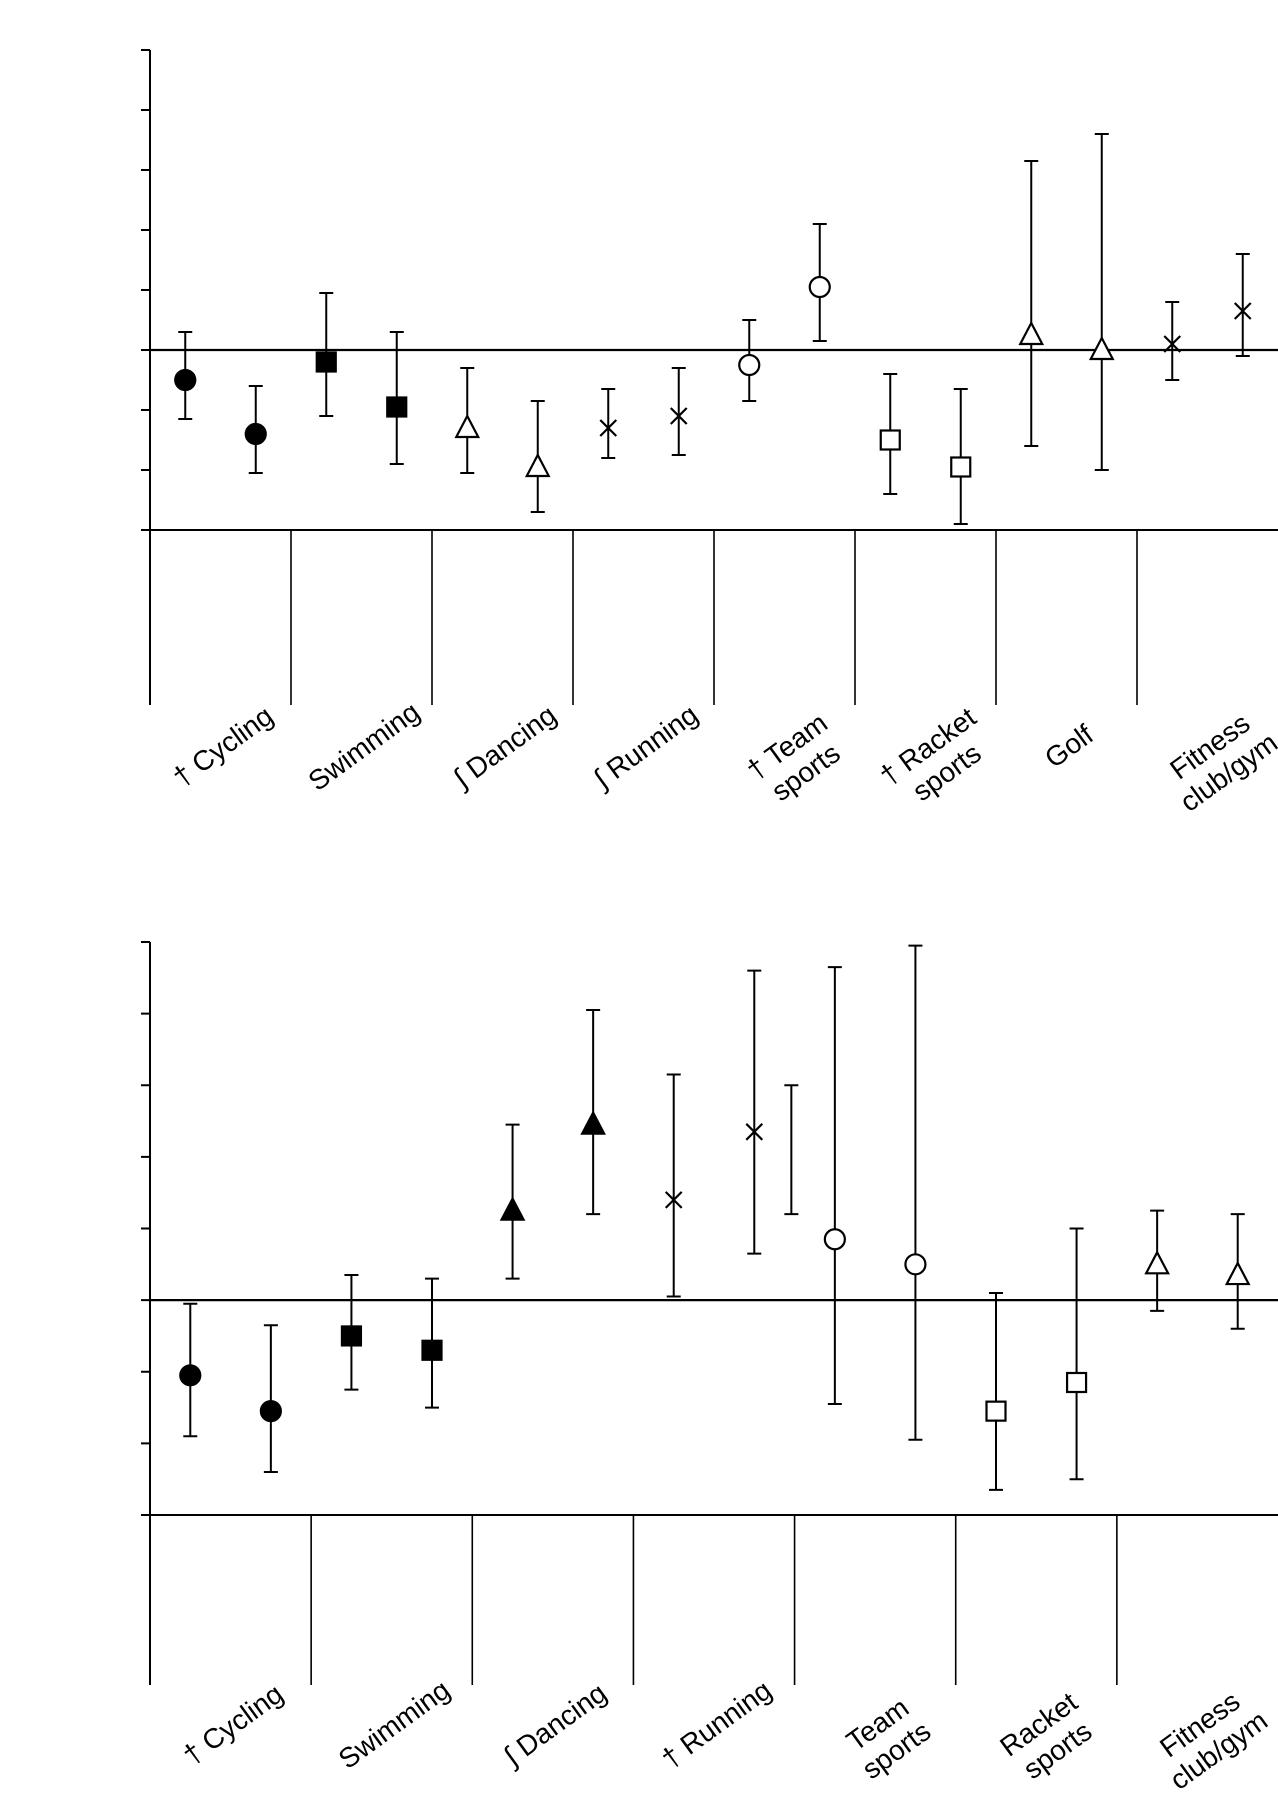 The width and height of the screenshot is (1278, 1800). Describe the element at coordinates (1048, 1737) in the screenshot. I see `sport-label: Racketsports` at that location.